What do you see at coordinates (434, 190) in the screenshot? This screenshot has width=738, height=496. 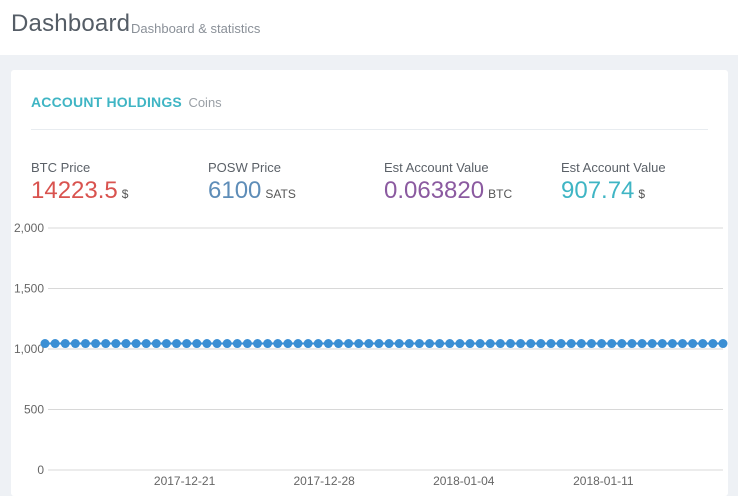 I see `stat-number: 0.063820` at bounding box center [434, 190].